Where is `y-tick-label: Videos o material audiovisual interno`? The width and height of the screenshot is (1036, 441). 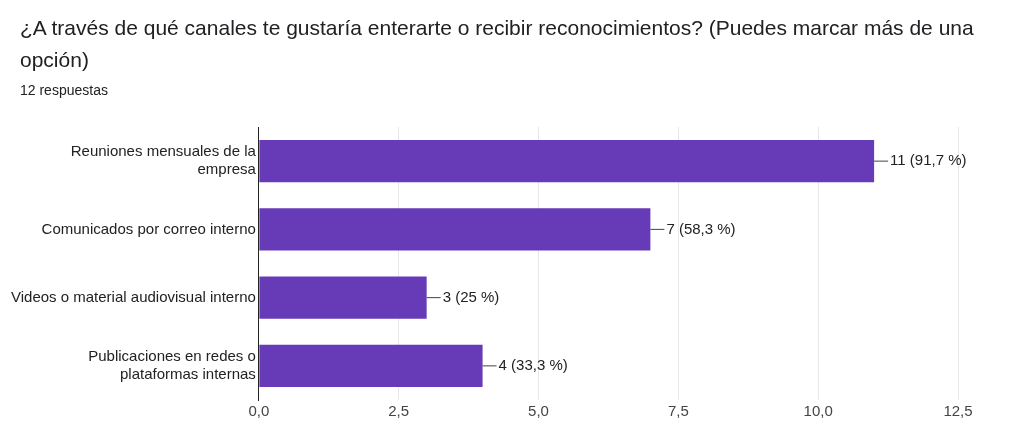 y-tick-label: Videos o material audiovisual interno is located at coordinates (133, 296).